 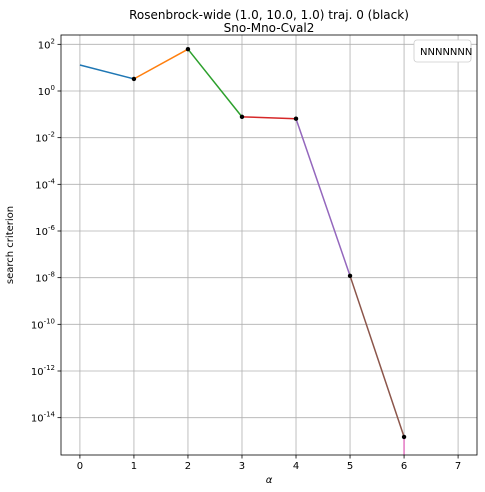 I want to click on y-tick-exponent: -6, so click(x=52, y=228).